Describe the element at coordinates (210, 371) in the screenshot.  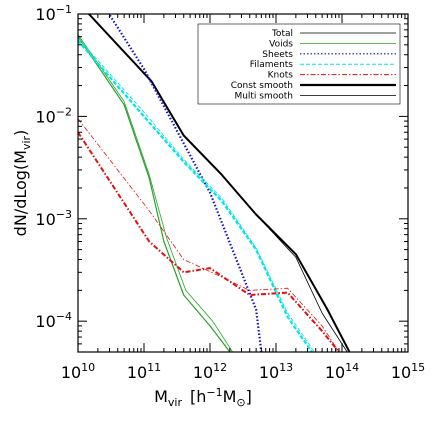
I see `x-tick-label: 1012` at that location.